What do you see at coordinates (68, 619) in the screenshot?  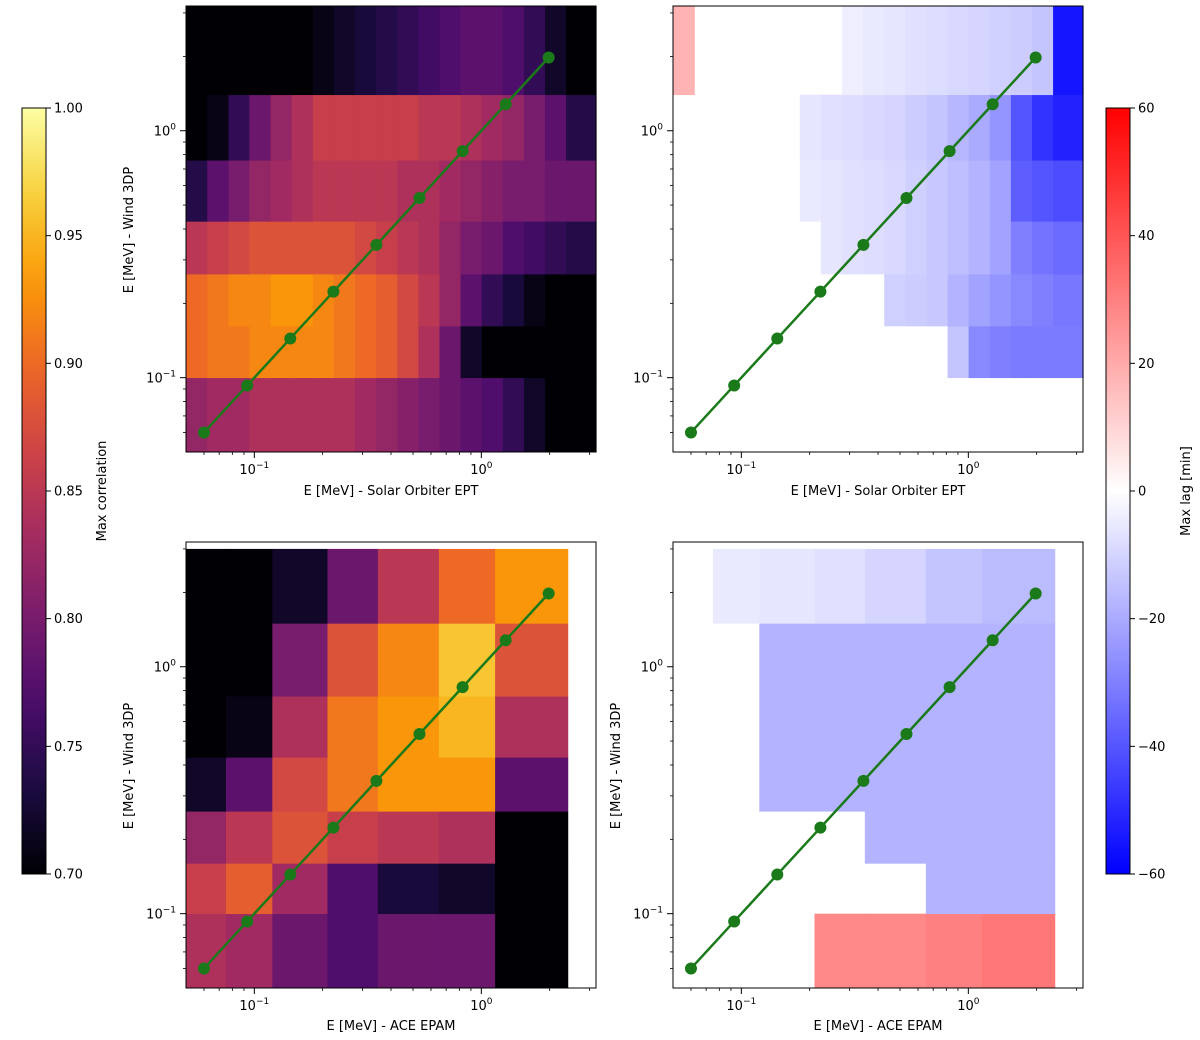 I see `colorbar-tick-label: 0.80` at bounding box center [68, 619].